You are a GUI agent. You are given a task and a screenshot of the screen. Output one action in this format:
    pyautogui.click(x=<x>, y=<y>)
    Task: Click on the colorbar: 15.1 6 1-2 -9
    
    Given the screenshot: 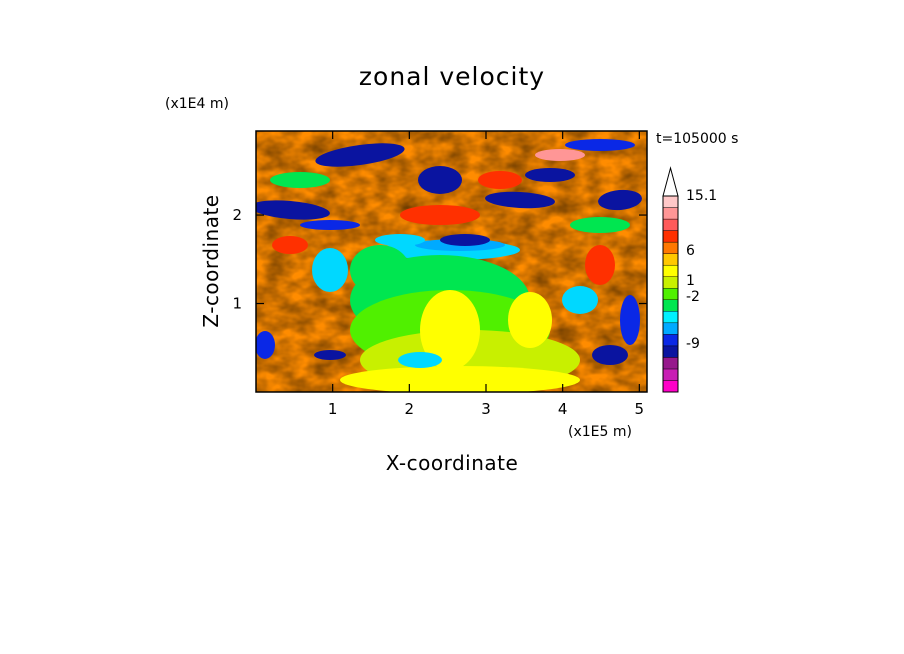 What is the action you would take?
    pyautogui.click(x=689, y=279)
    